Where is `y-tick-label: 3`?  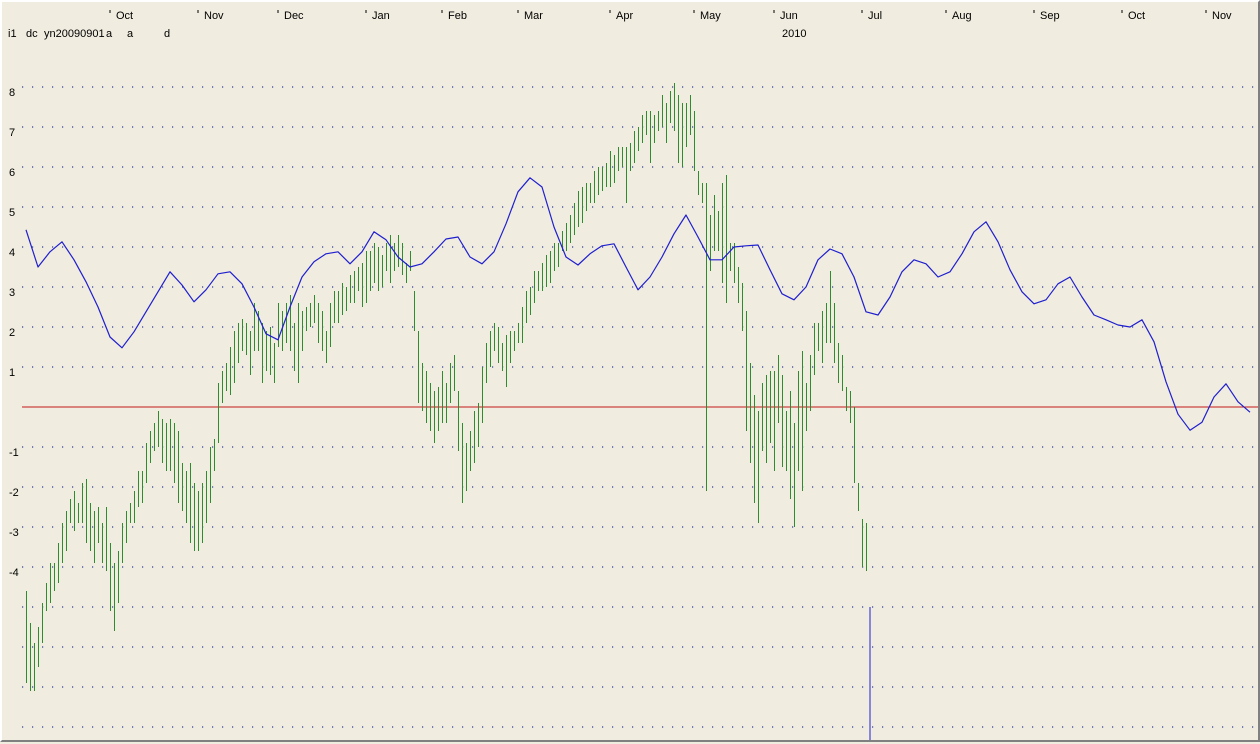 y-tick-label: 3 is located at coordinates (12, 293).